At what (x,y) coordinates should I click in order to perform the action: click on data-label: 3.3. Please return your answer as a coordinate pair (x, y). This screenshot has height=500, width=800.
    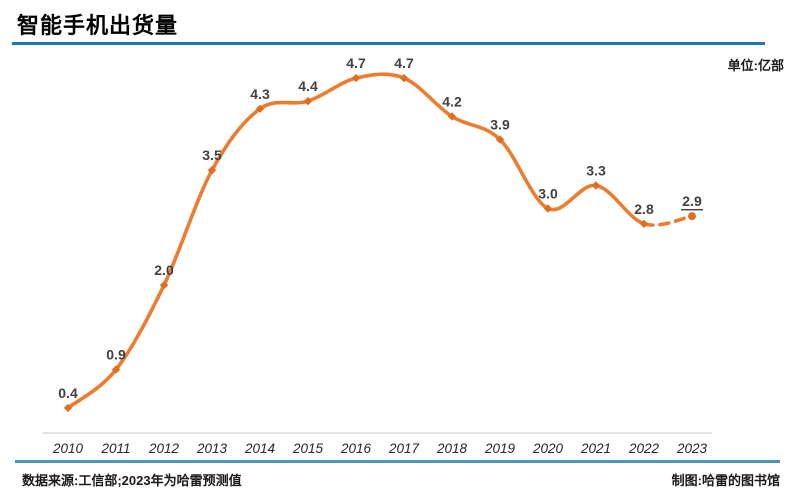
    Looking at the image, I should click on (596, 171).